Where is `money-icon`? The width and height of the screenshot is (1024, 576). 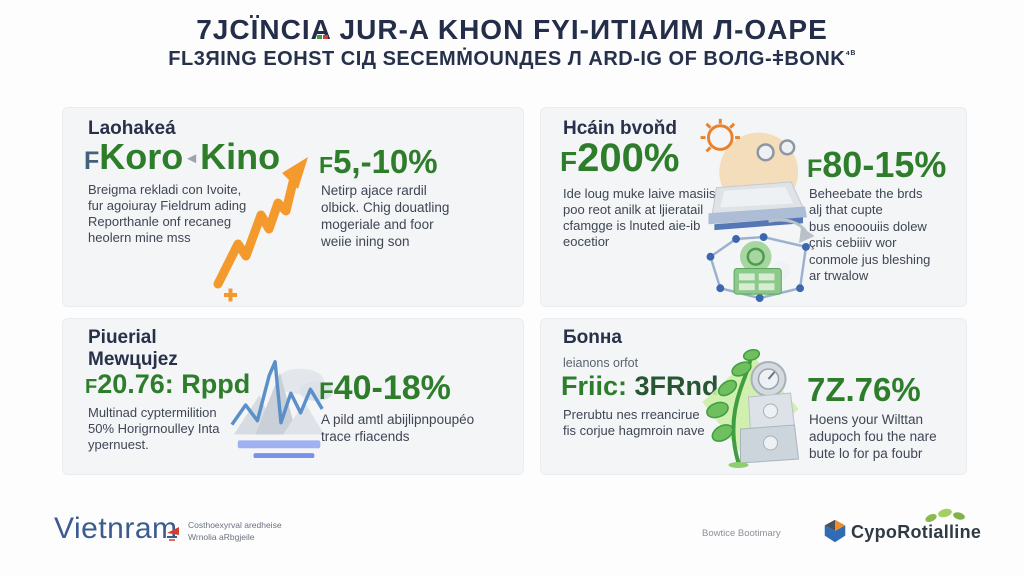
money-icon is located at coordinates (762, 267).